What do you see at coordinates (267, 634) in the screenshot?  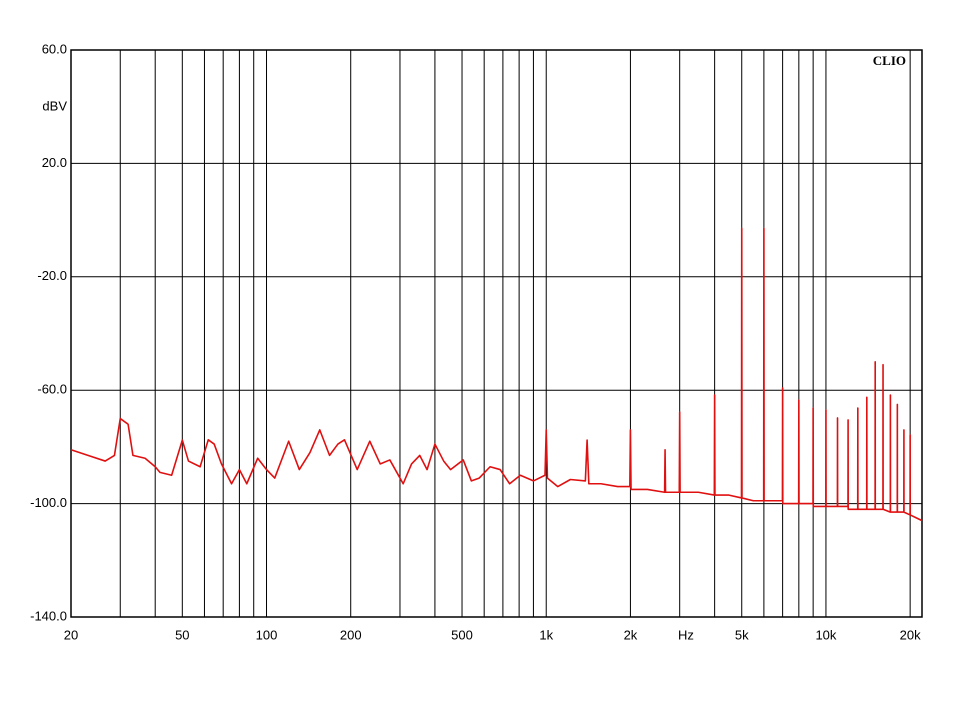 I see `x-tick-label: 100` at bounding box center [267, 634].